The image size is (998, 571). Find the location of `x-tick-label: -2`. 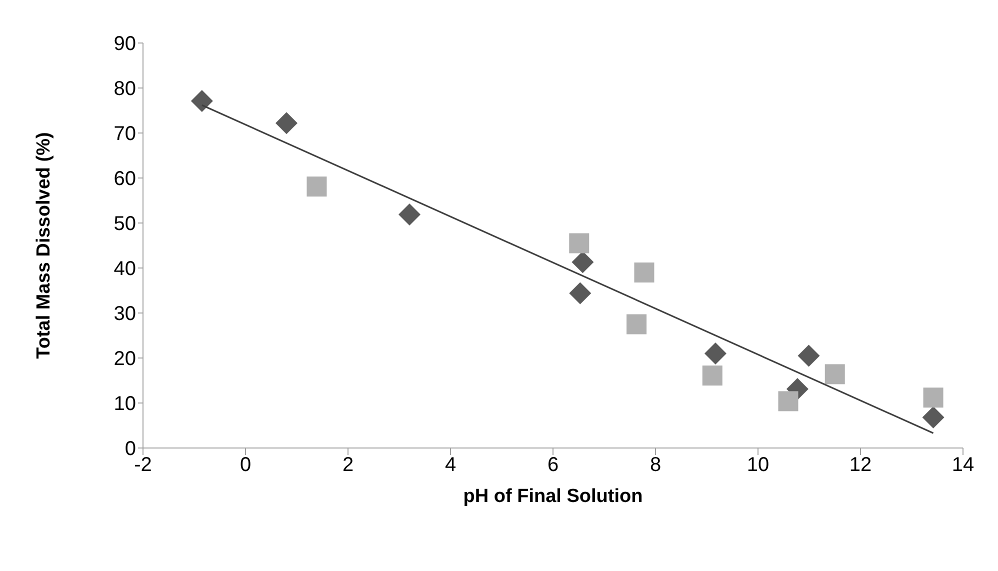

x-tick-label: -2 is located at coordinates (143, 465).